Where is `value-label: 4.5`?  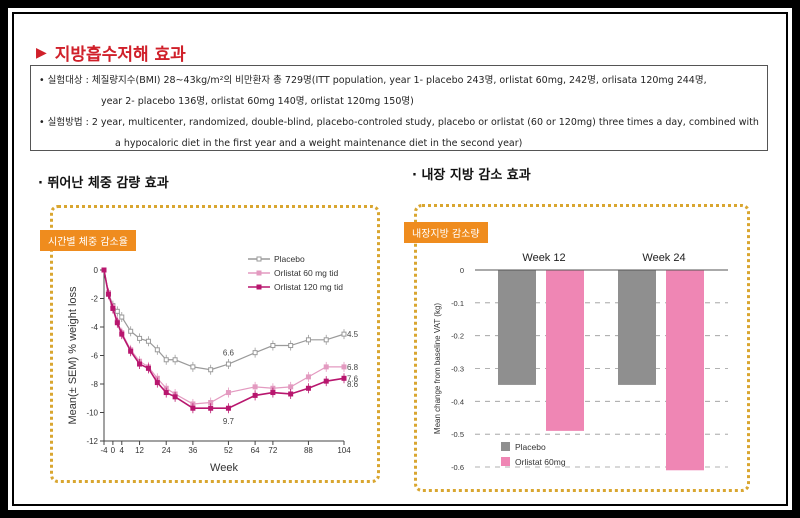 value-label: 4.5 is located at coordinates (353, 334).